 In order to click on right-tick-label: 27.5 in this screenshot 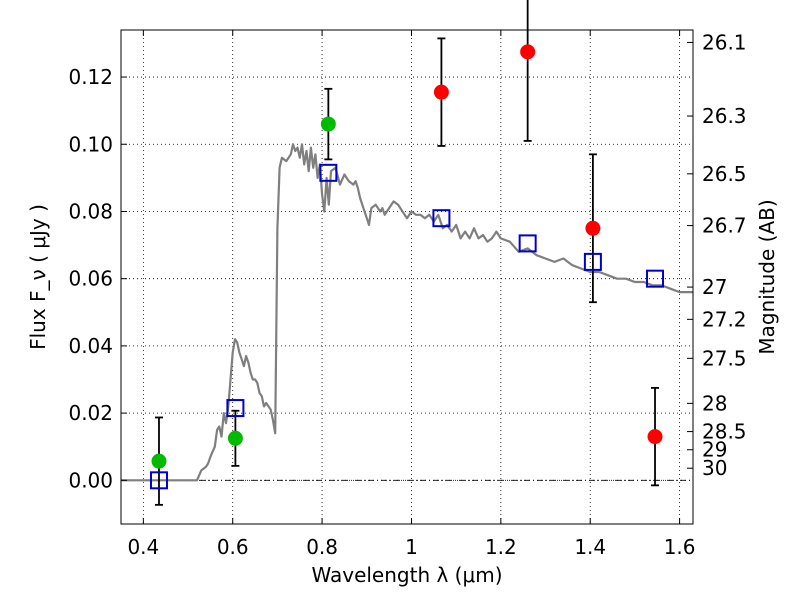, I will do `click(724, 358)`.